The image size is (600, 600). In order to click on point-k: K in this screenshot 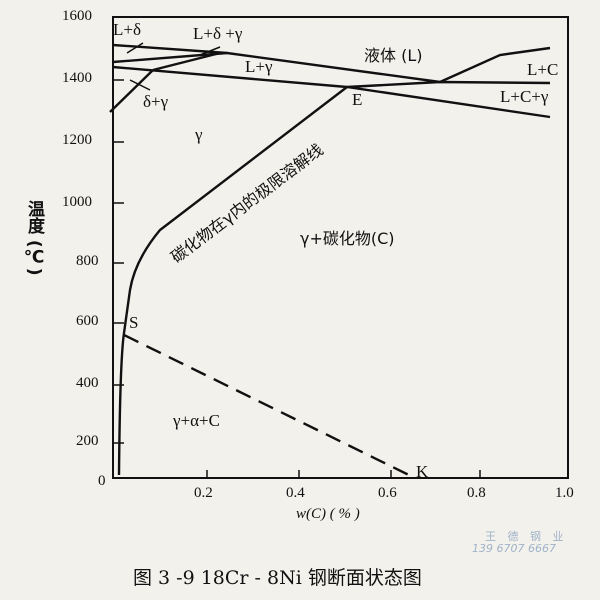, I will do `click(422, 471)`.